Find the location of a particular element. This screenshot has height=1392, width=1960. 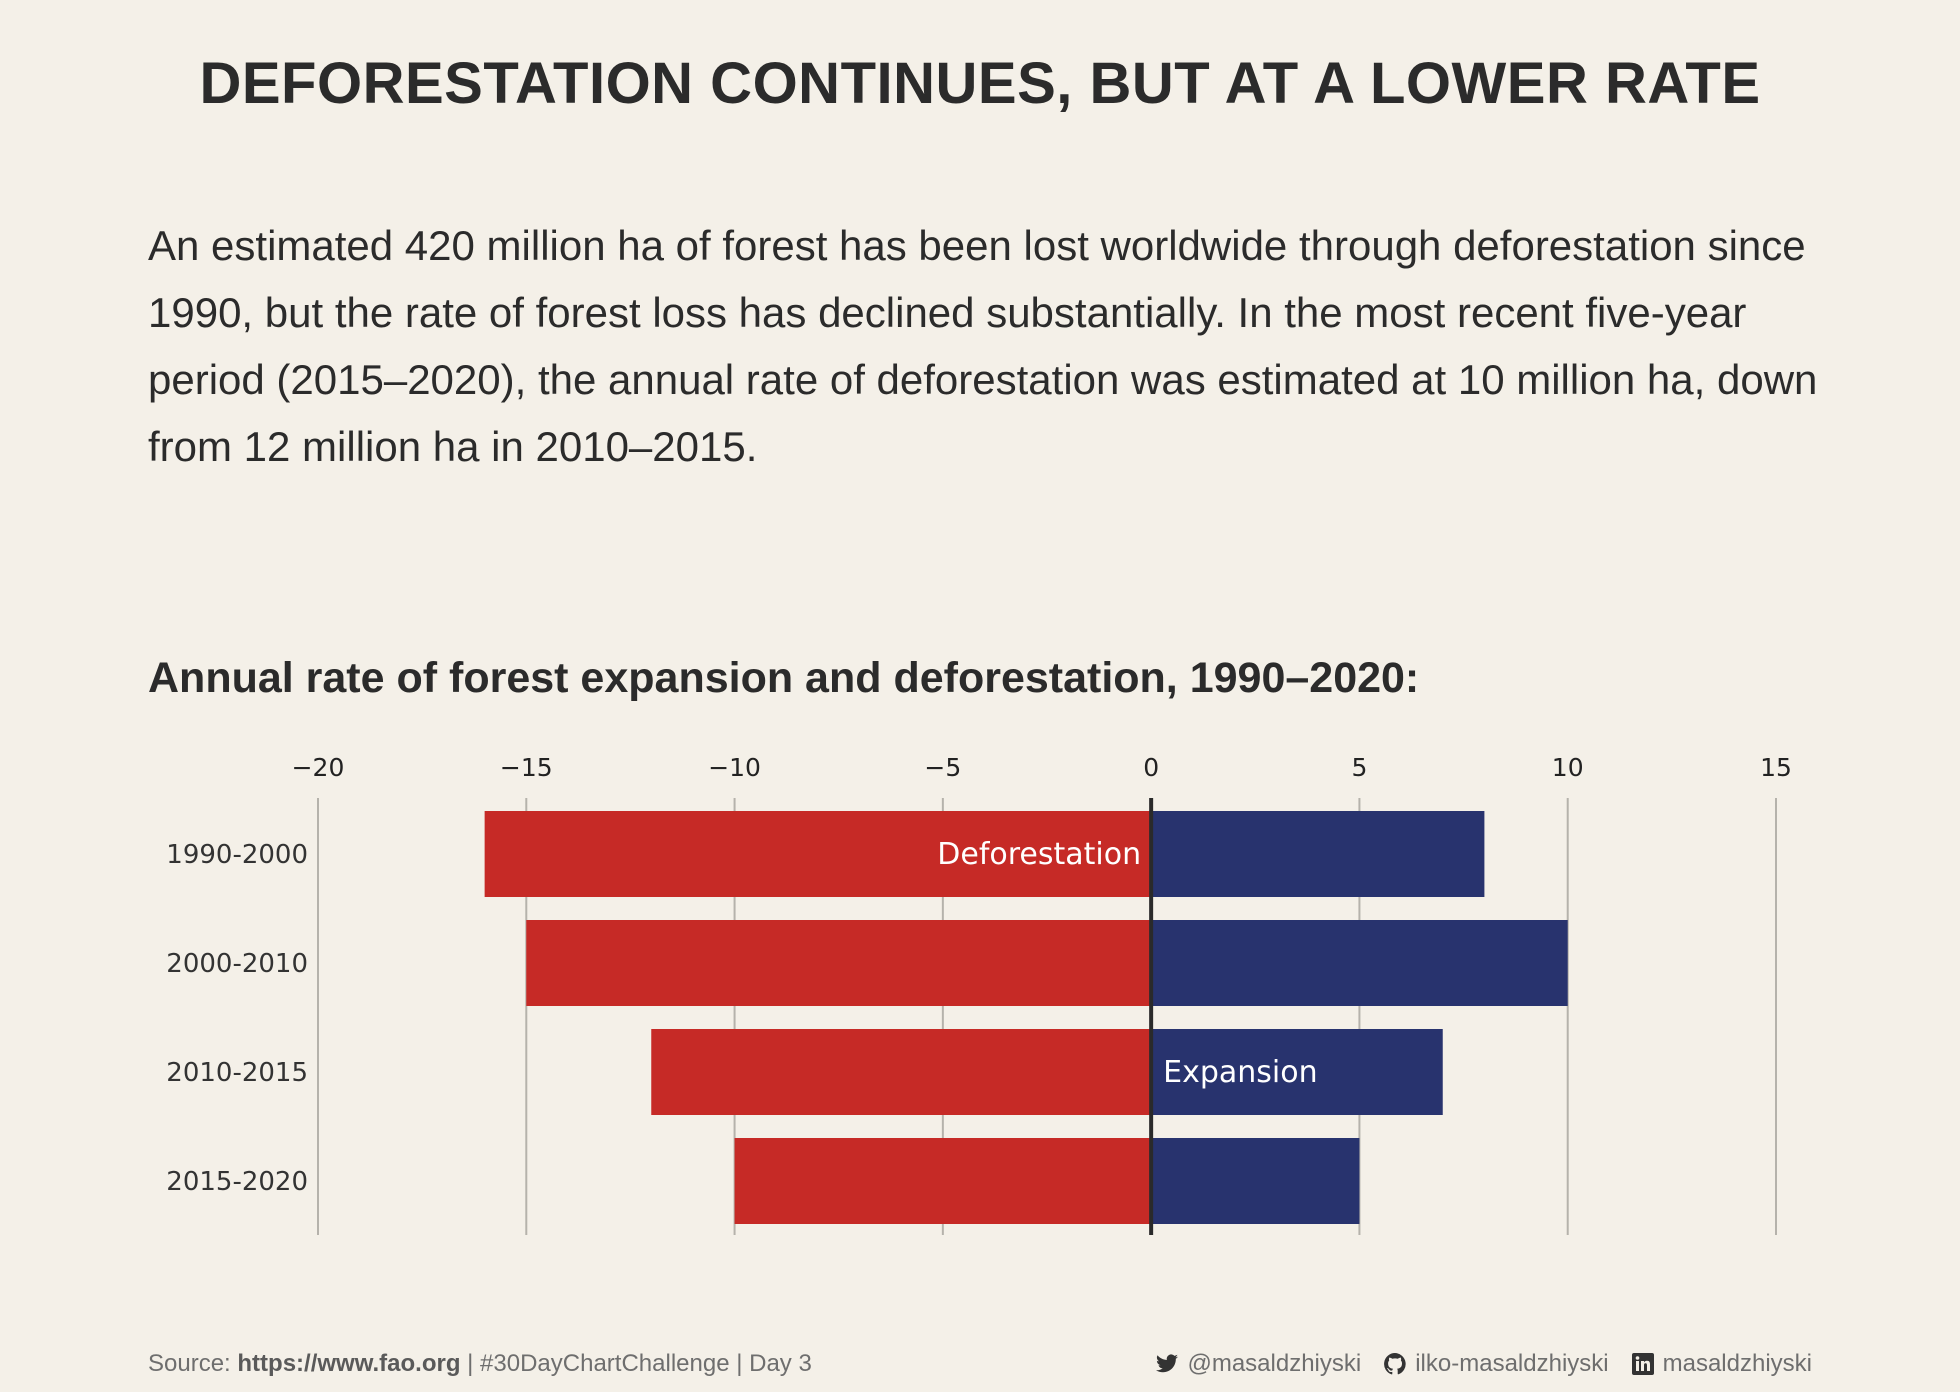

twitter-link: @masaldzhiyski is located at coordinates (1258, 1364).